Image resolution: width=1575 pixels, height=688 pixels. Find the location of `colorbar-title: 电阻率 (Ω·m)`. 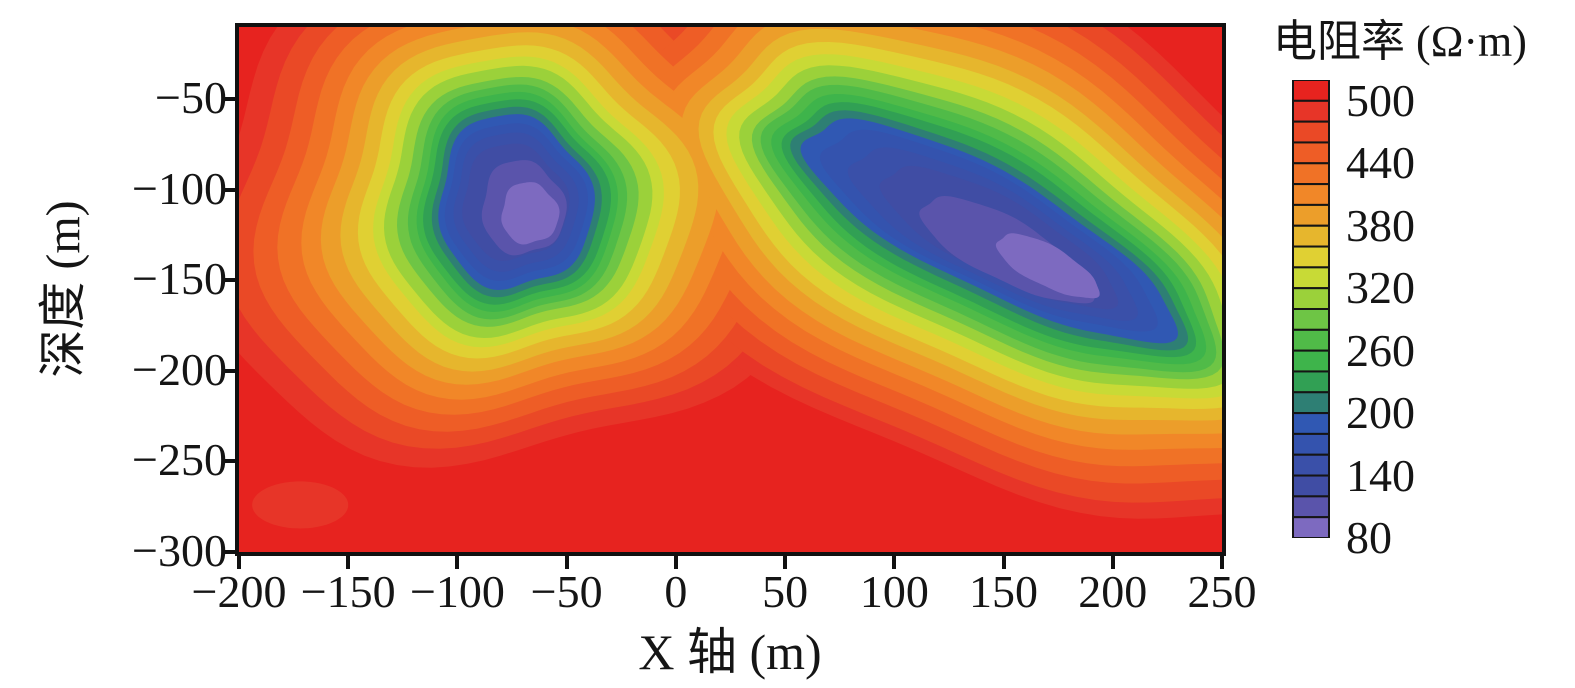

colorbar-title: 电阻率 (Ω·m) is located at coordinates (1400, 41).